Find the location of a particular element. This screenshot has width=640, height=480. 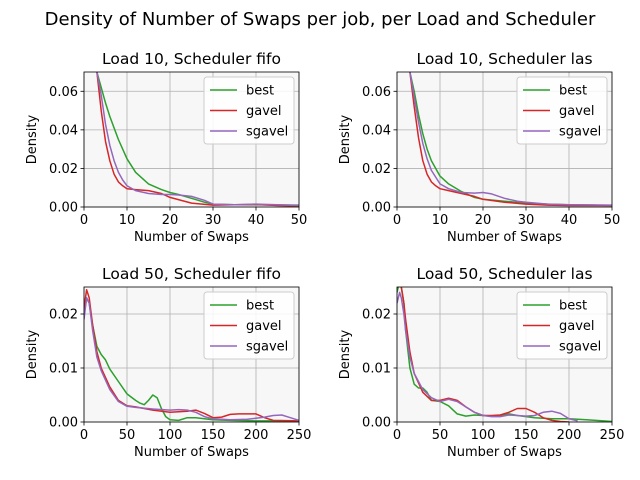

subplot-title: Load 50, Scheduler las is located at coordinates (504, 274).